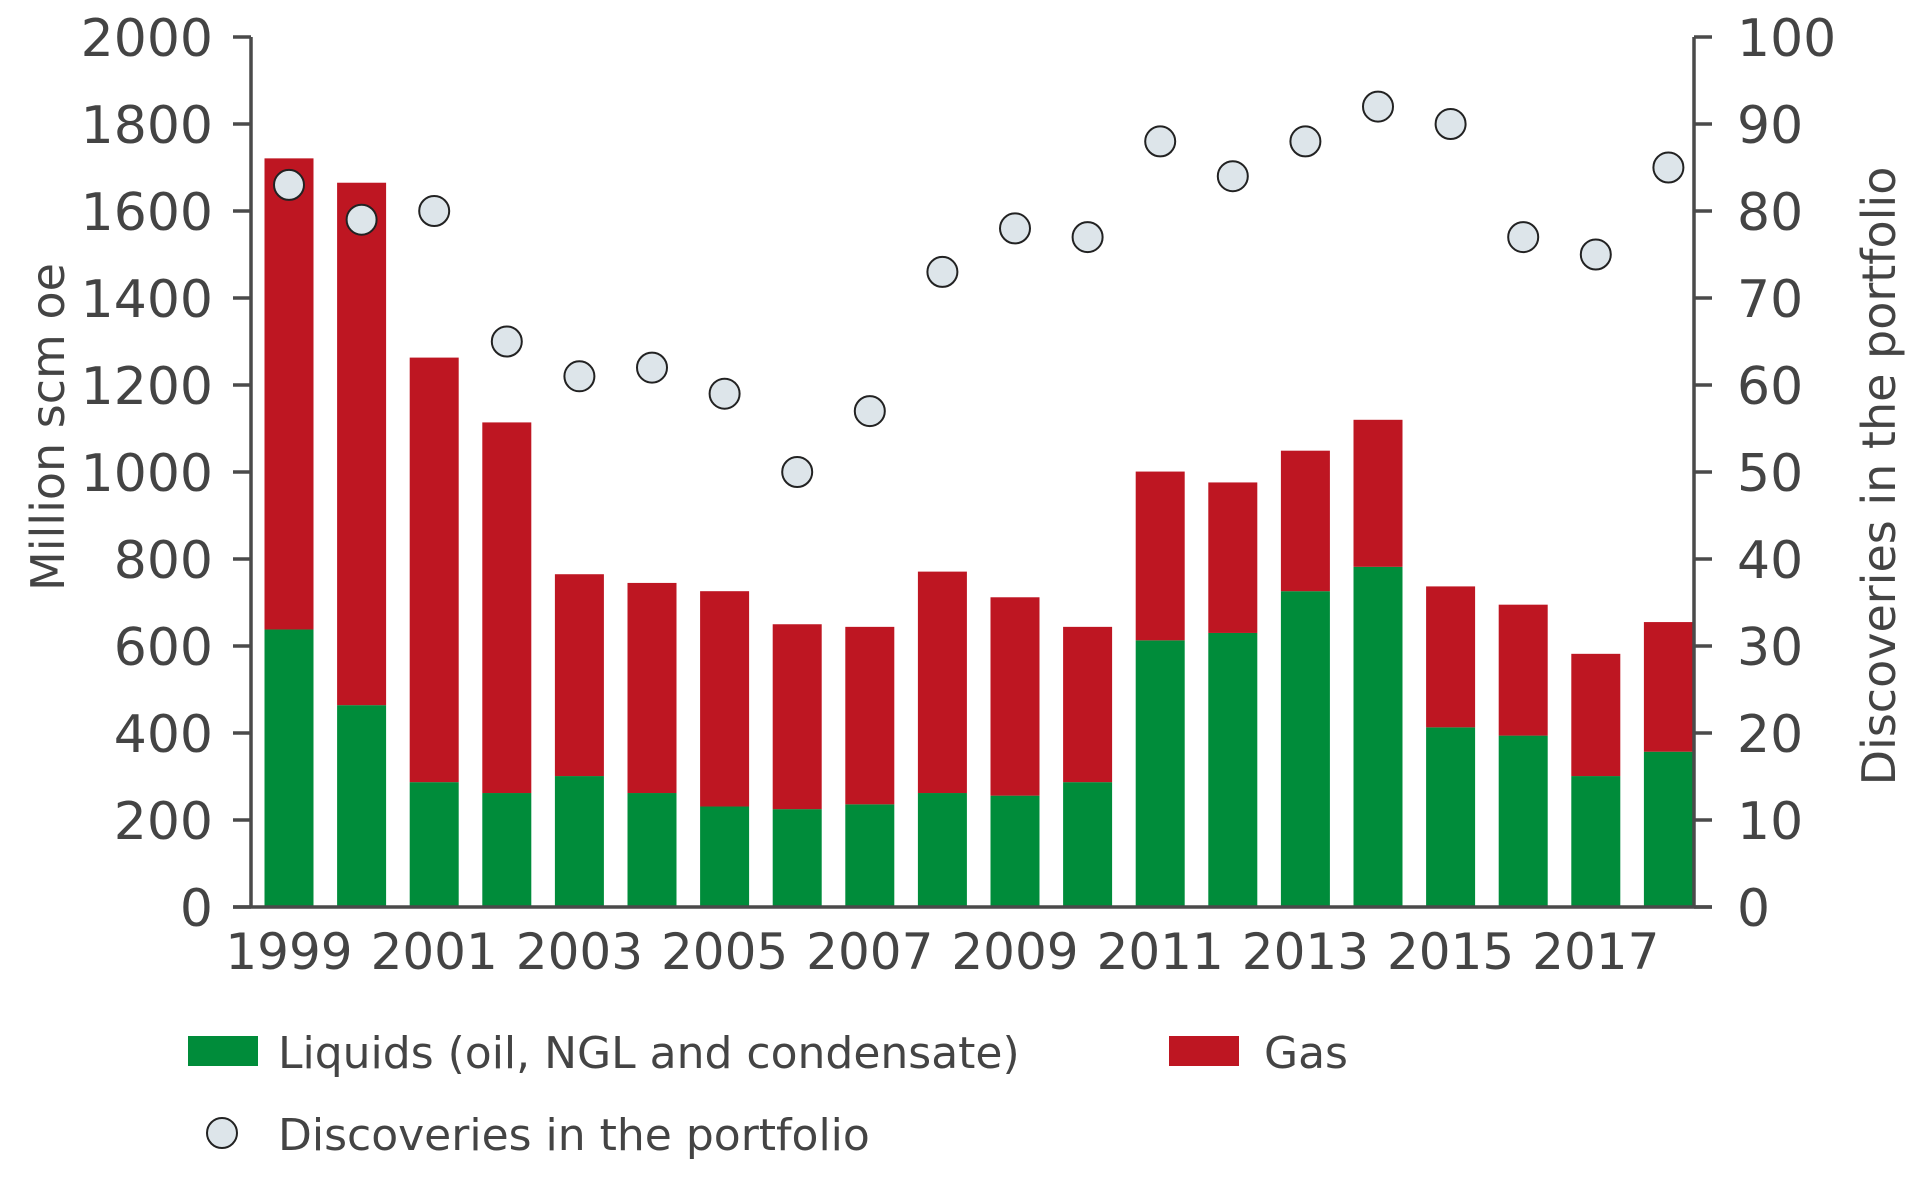 Image resolution: width=1920 pixels, height=1186 pixels. What do you see at coordinates (163, 822) in the screenshot?
I see `y-tick-label-left: 200` at bounding box center [163, 822].